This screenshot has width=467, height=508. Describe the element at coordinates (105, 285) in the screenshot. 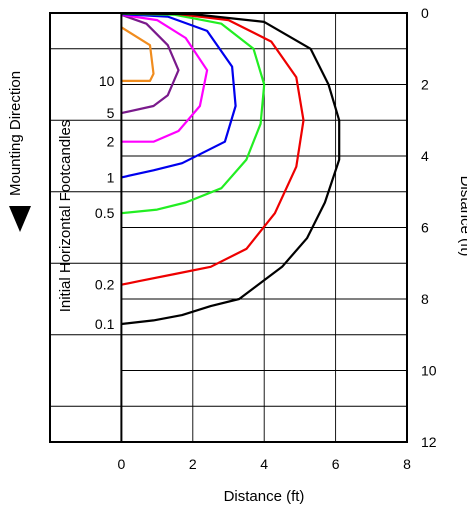

I see `contour-label-0.2: 0.2` at that location.